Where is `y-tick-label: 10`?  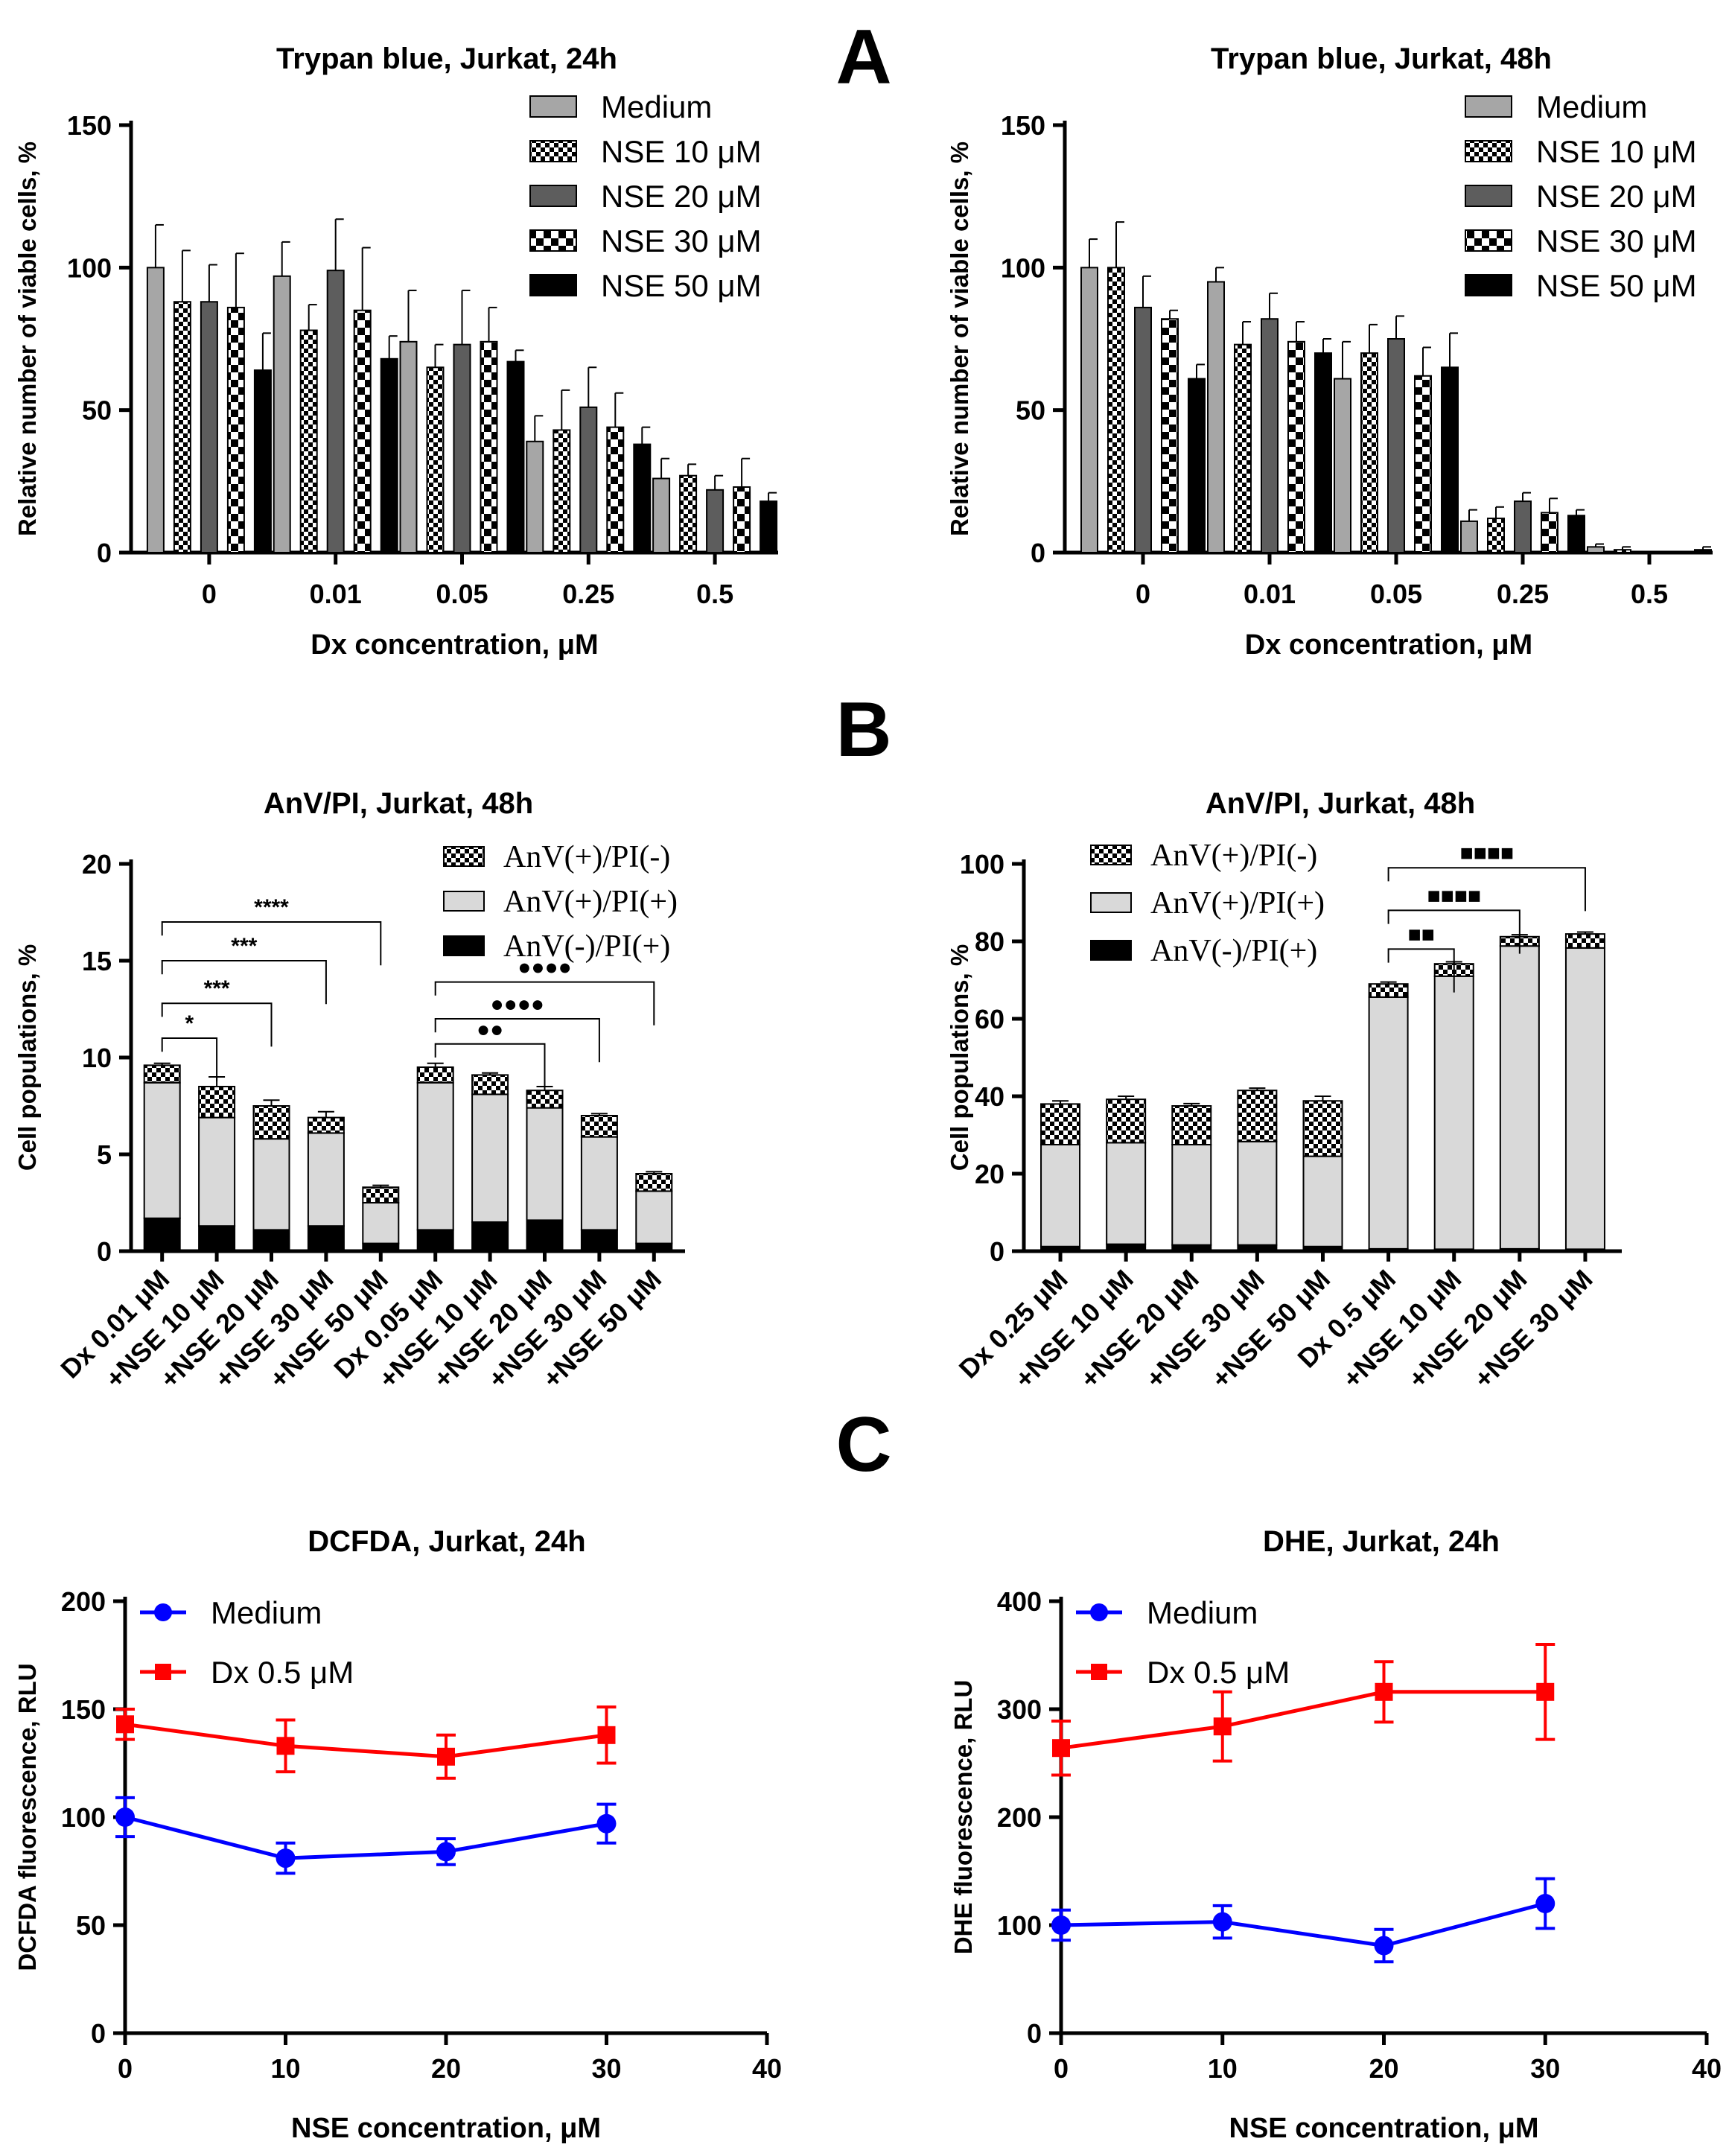 y-tick-label: 10 is located at coordinates (97, 1058).